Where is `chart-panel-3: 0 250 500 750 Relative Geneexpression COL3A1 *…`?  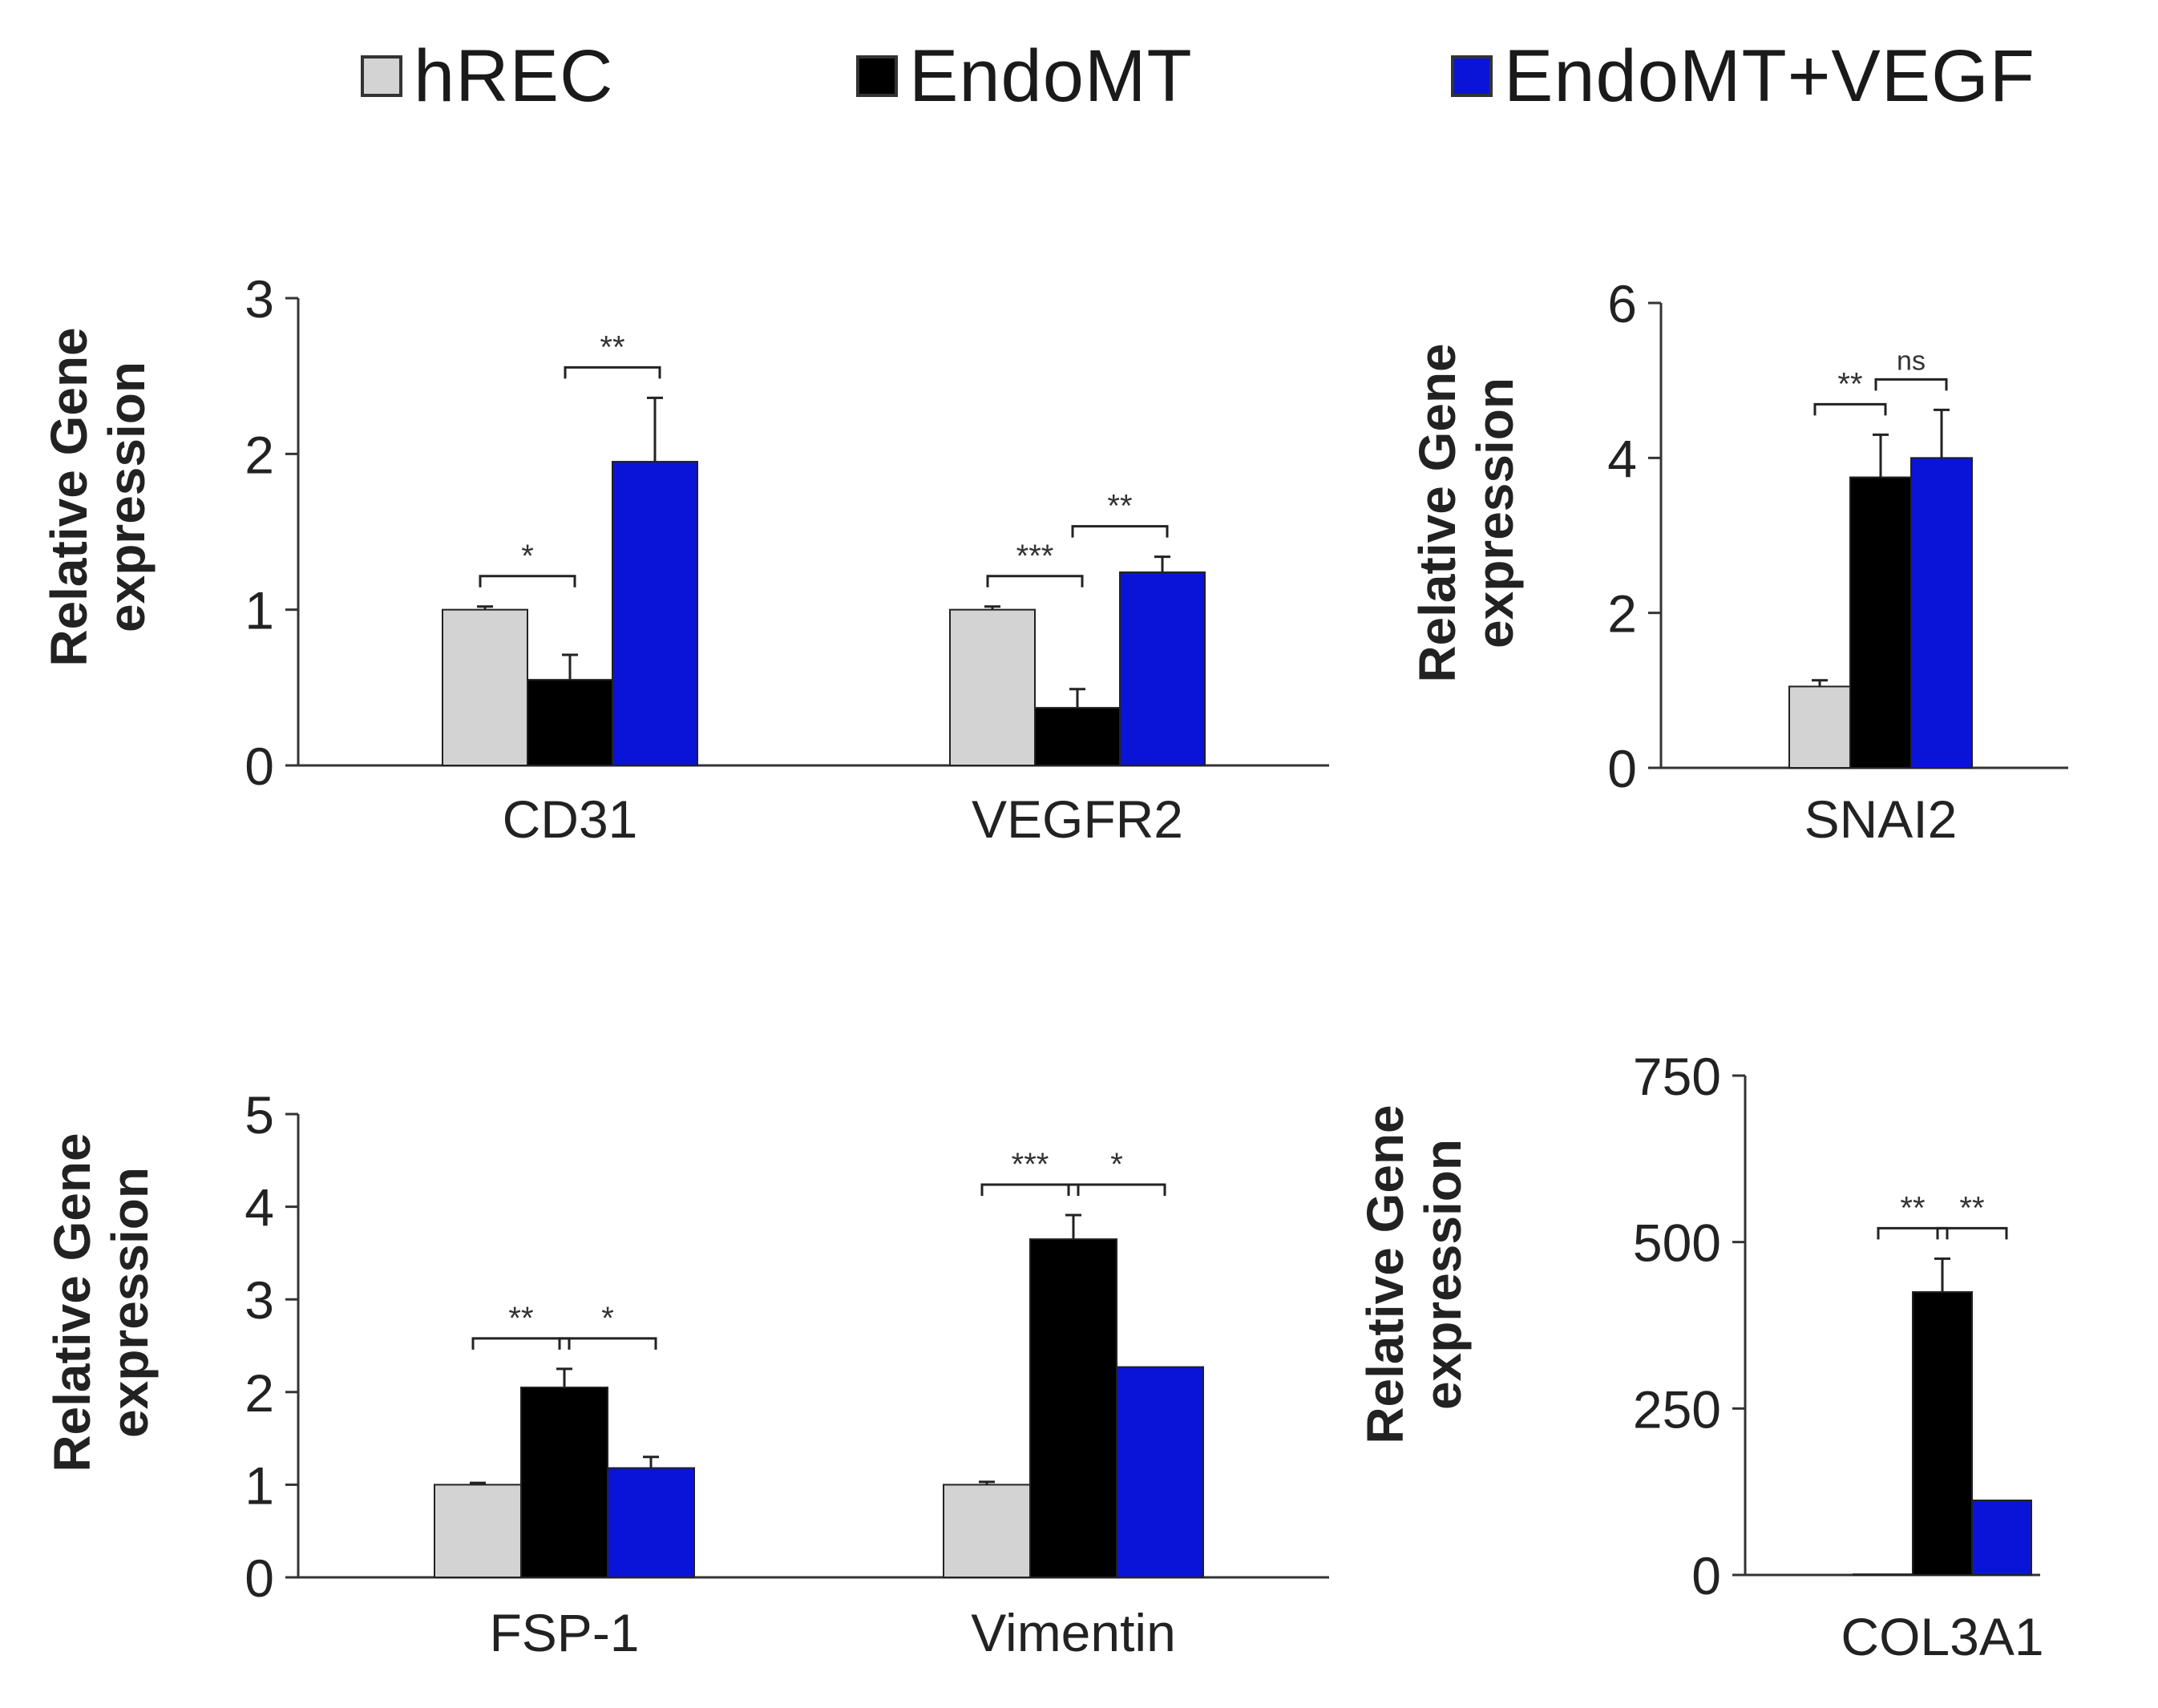
chart-panel-3: 0 250 500 750 Relative Geneexpression COL3A1 *… is located at coordinates (1700, 1357).